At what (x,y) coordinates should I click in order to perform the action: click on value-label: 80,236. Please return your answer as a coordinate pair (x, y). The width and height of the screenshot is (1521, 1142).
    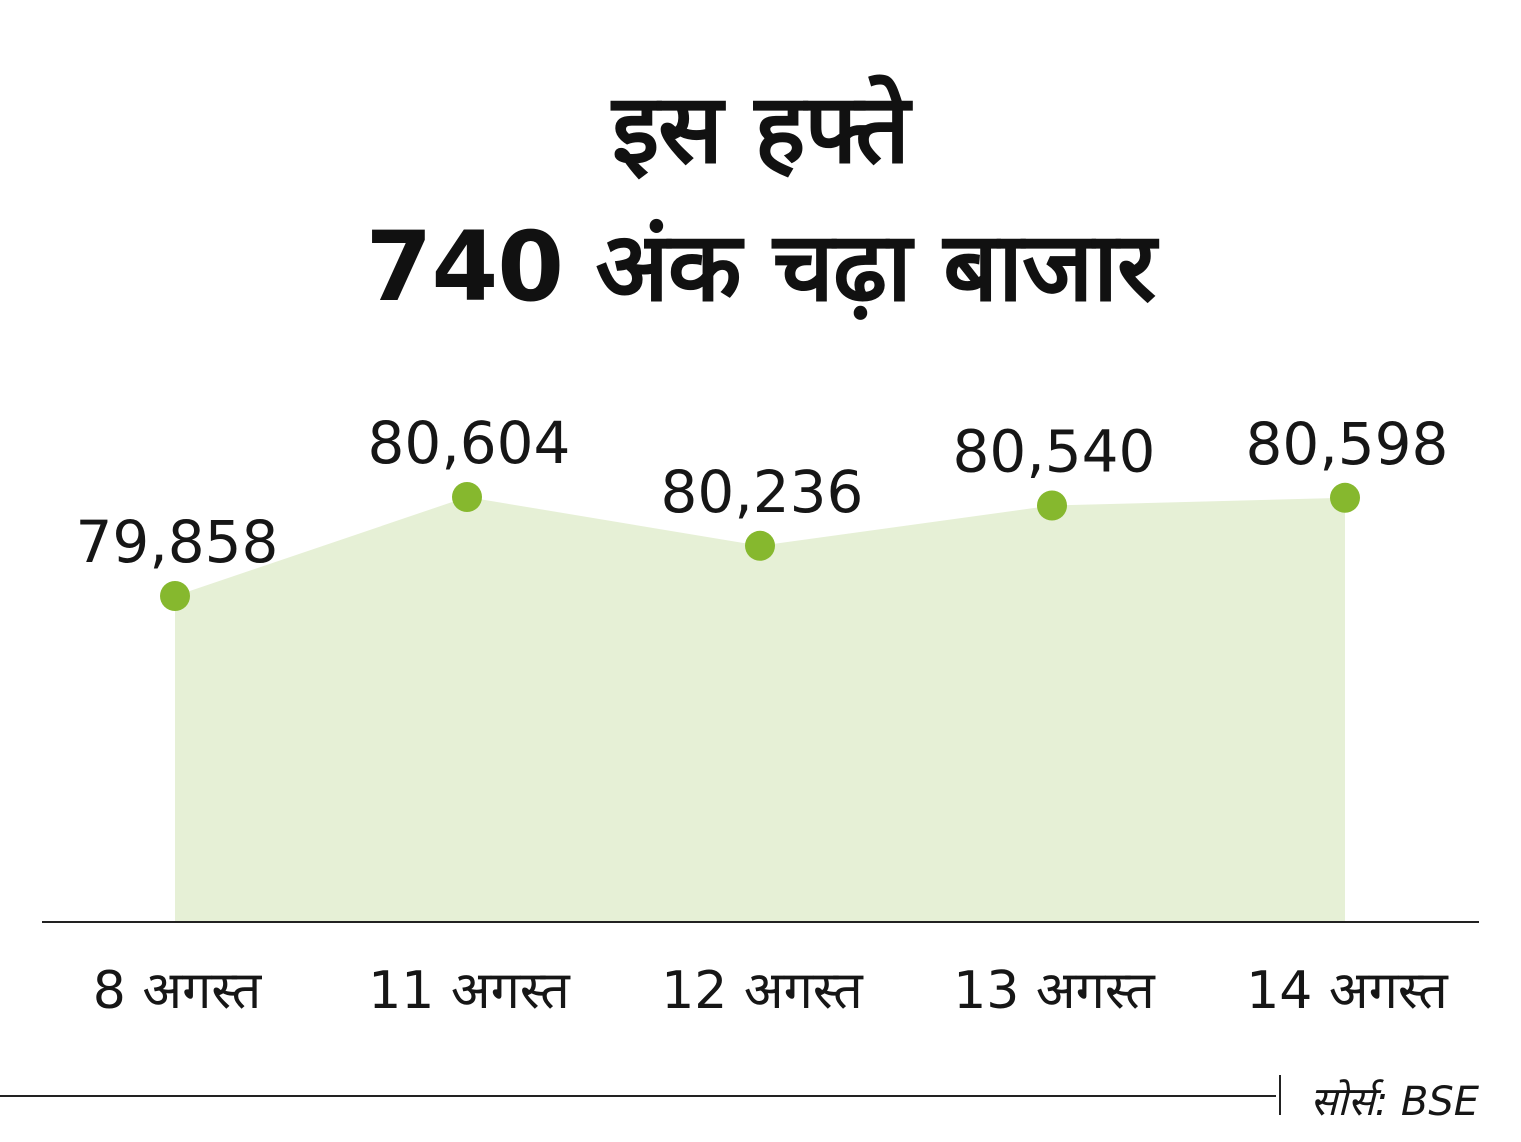
    Looking at the image, I should click on (762, 492).